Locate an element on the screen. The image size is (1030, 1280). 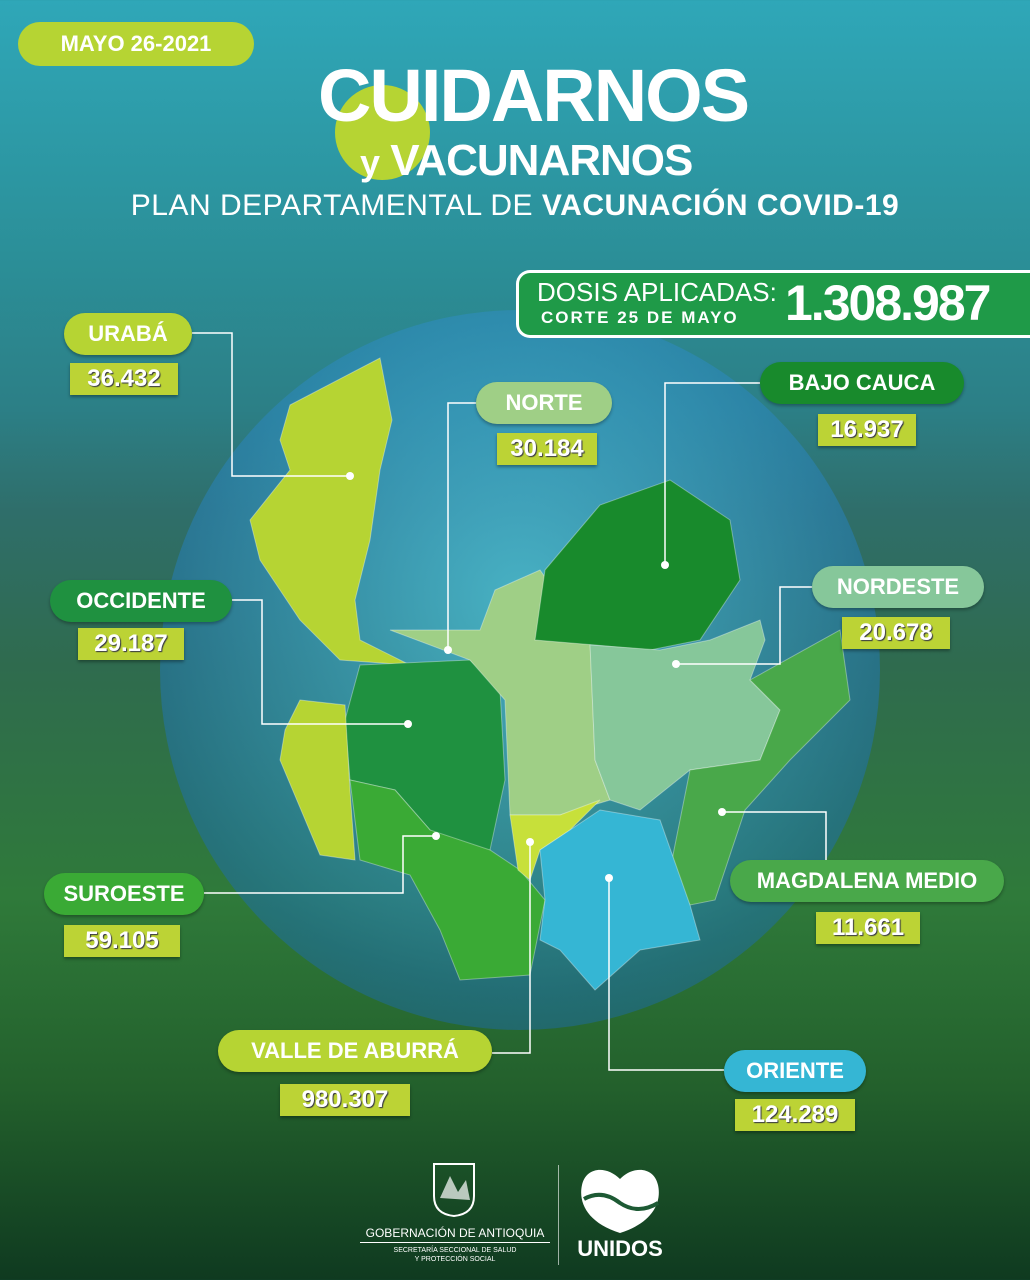
secretaria-line1: SECRETARÍA SECCIONAL DE SALUD is located at coordinates (455, 1250).